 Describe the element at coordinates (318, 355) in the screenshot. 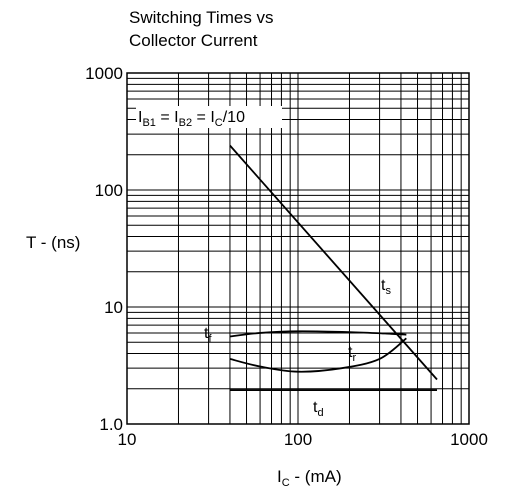

I see `series-tr-line` at that location.